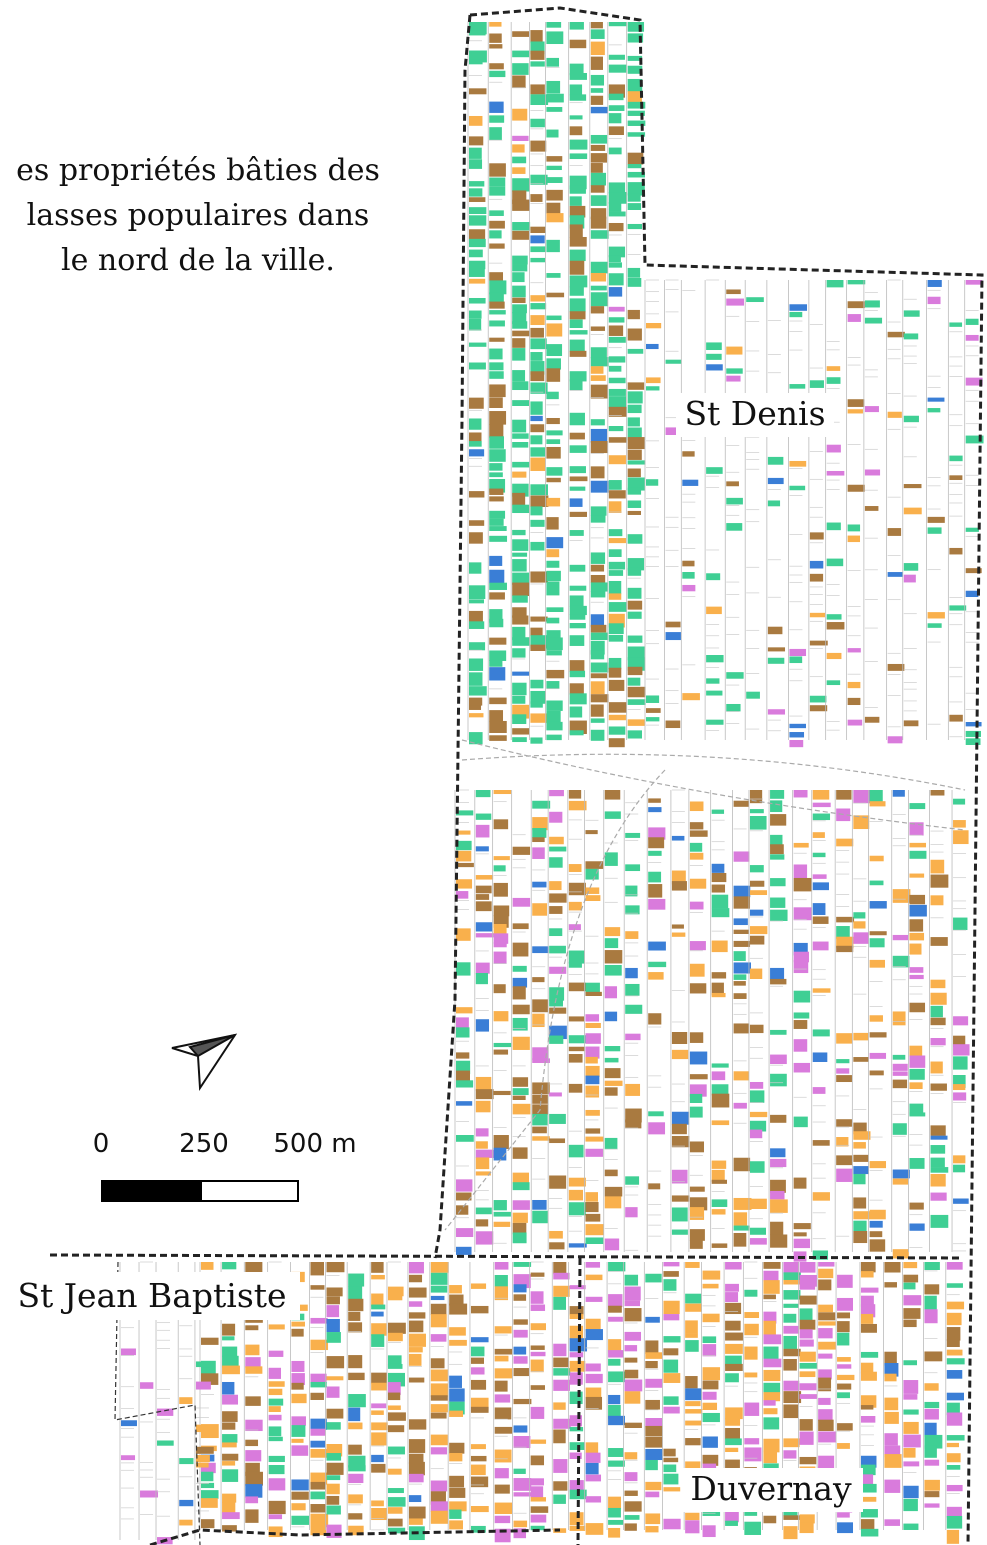 This screenshot has height=1545, width=987. I want to click on scale-label: 0, so click(101, 1144).